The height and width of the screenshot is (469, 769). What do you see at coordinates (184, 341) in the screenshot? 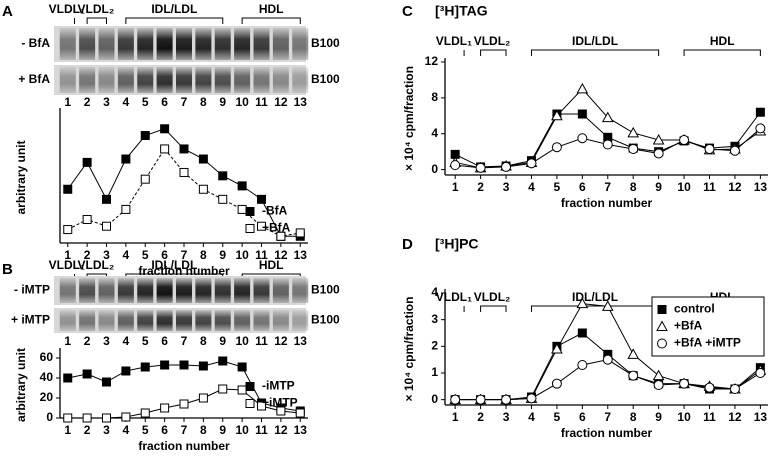
I see `lane-number: 7` at bounding box center [184, 341].